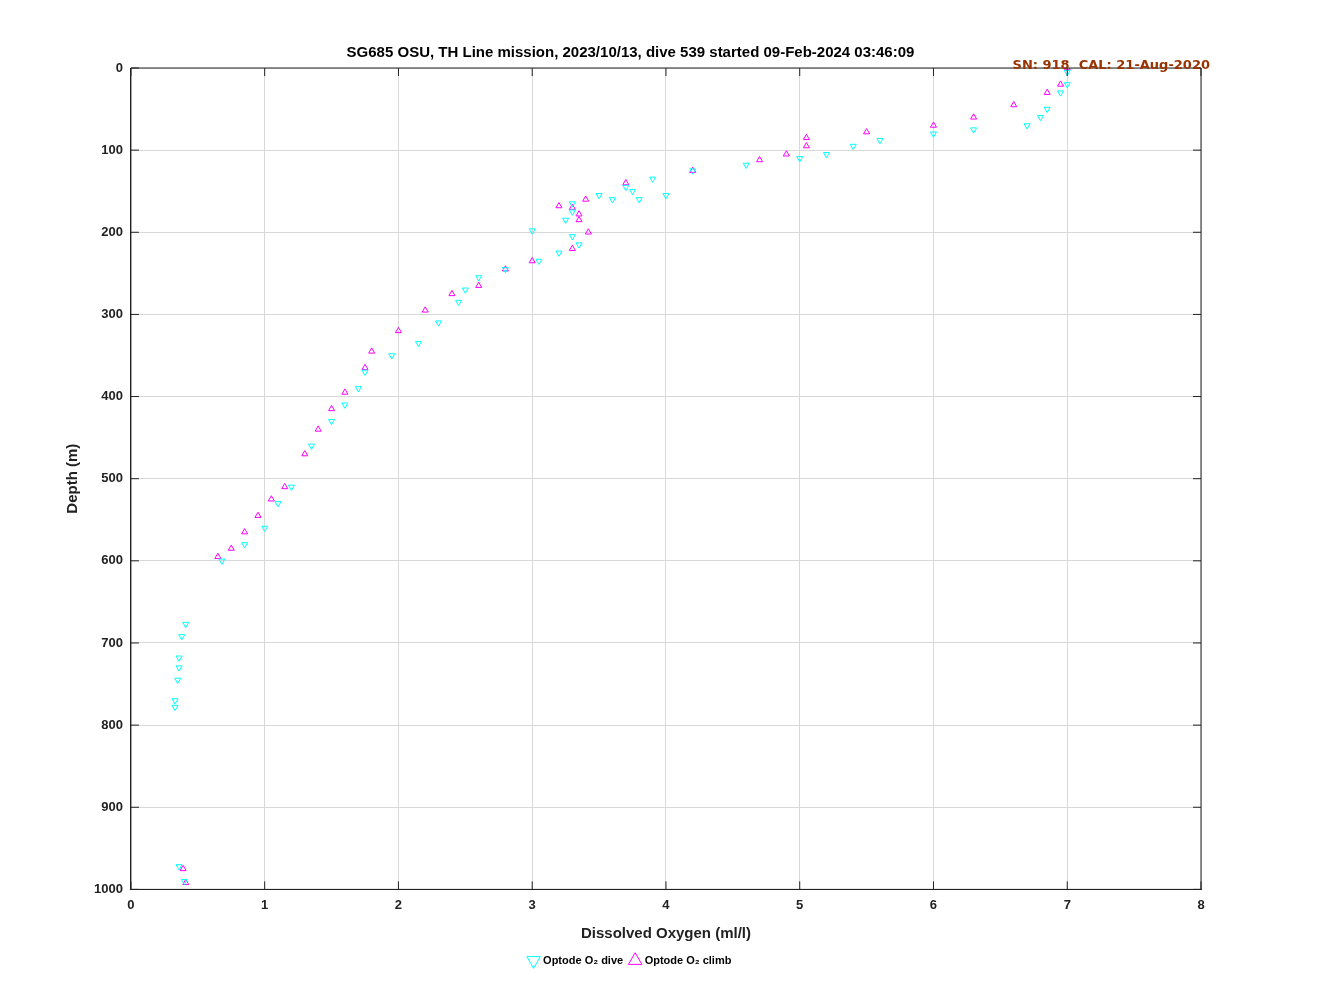 The height and width of the screenshot is (996, 1328). Describe the element at coordinates (112, 149) in the screenshot. I see `y-tick-label: 100` at that location.